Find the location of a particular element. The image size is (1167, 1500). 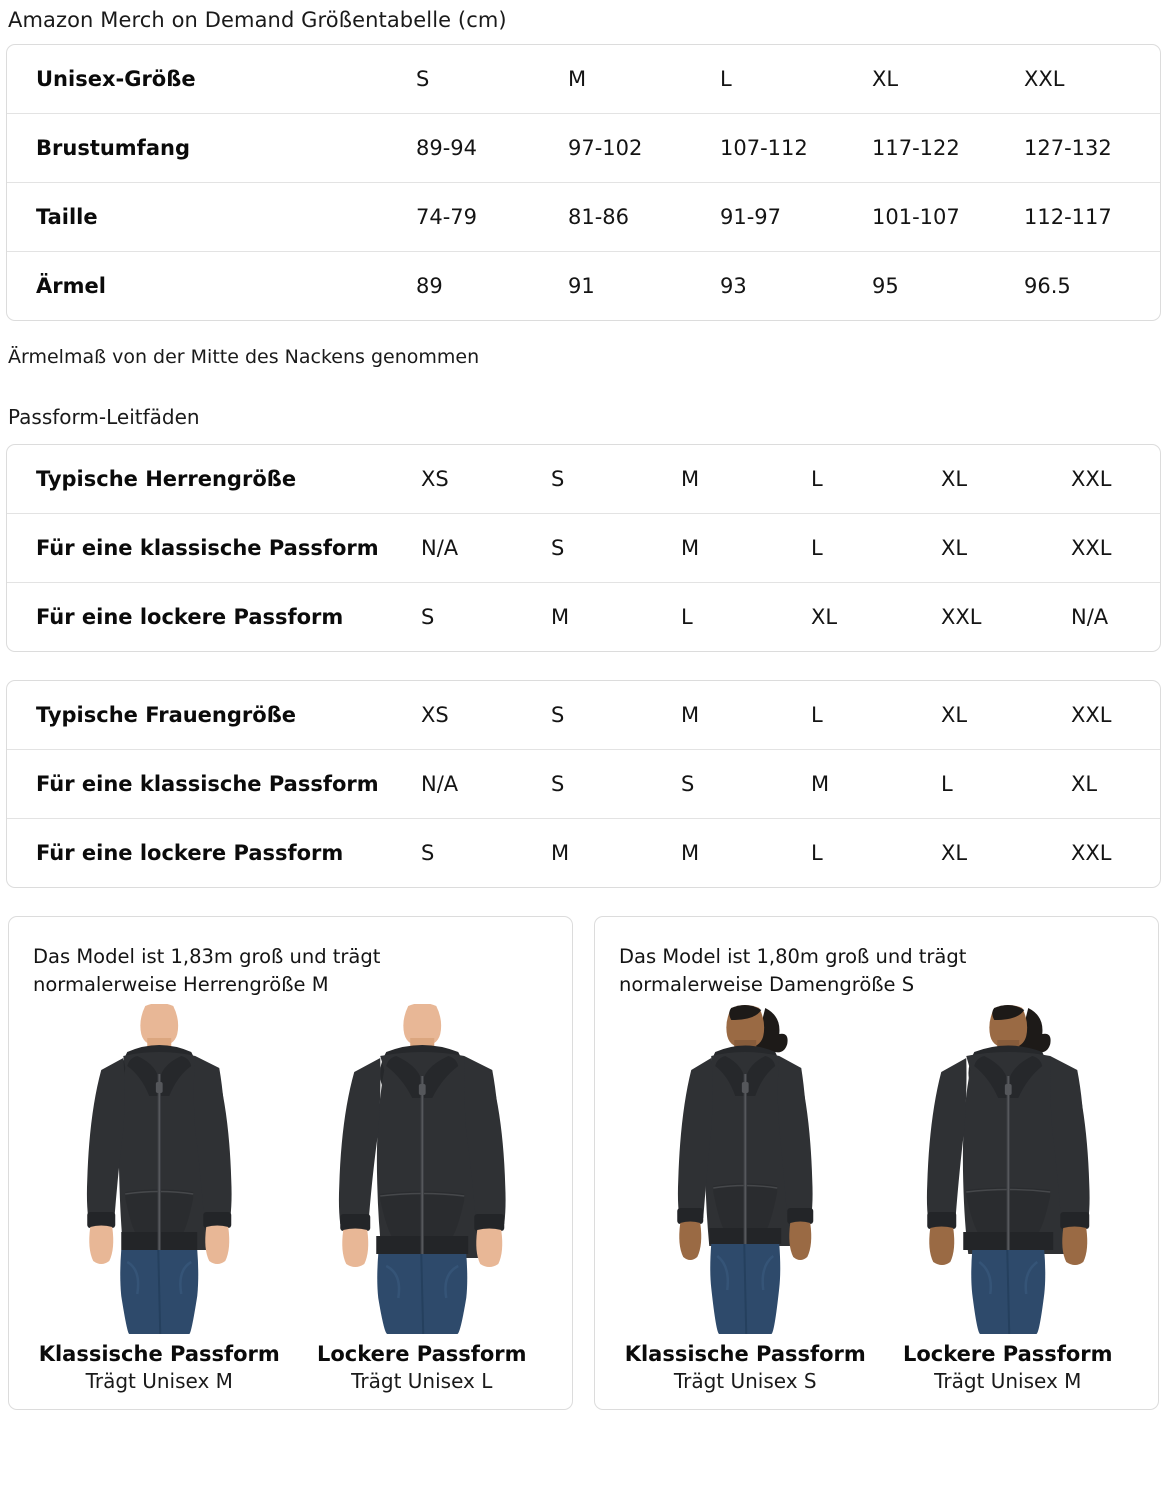

woman-relaxed-fit-illustration is located at coordinates (1008, 1169).